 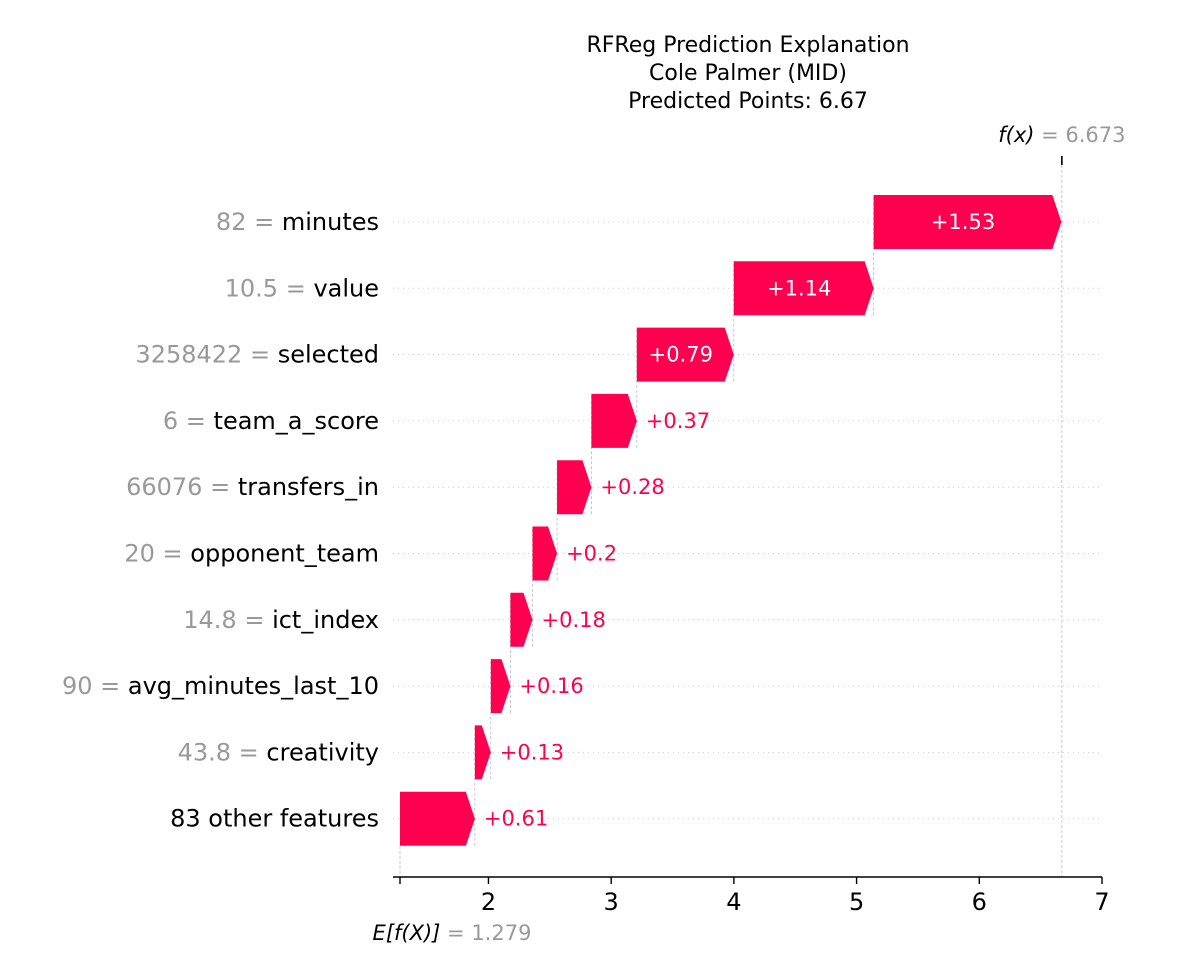 What do you see at coordinates (681, 355) in the screenshot?
I see `bar-value-label: +0.79` at bounding box center [681, 355].